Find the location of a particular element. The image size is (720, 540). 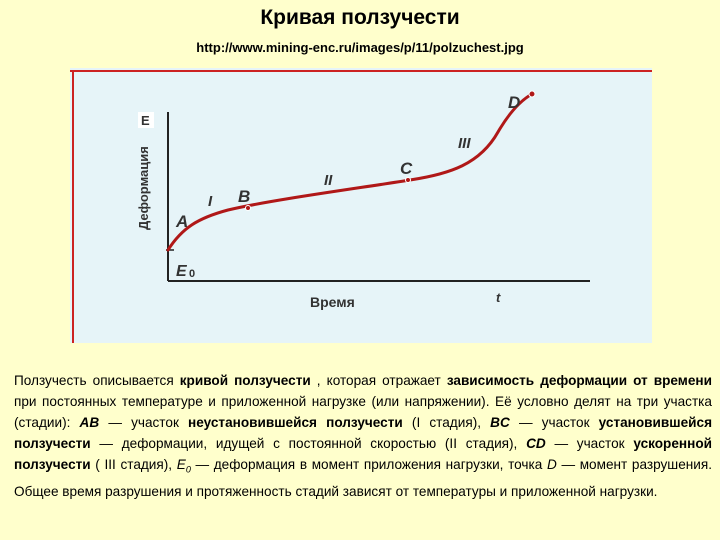

stage-i-label: I is located at coordinates (210, 201).